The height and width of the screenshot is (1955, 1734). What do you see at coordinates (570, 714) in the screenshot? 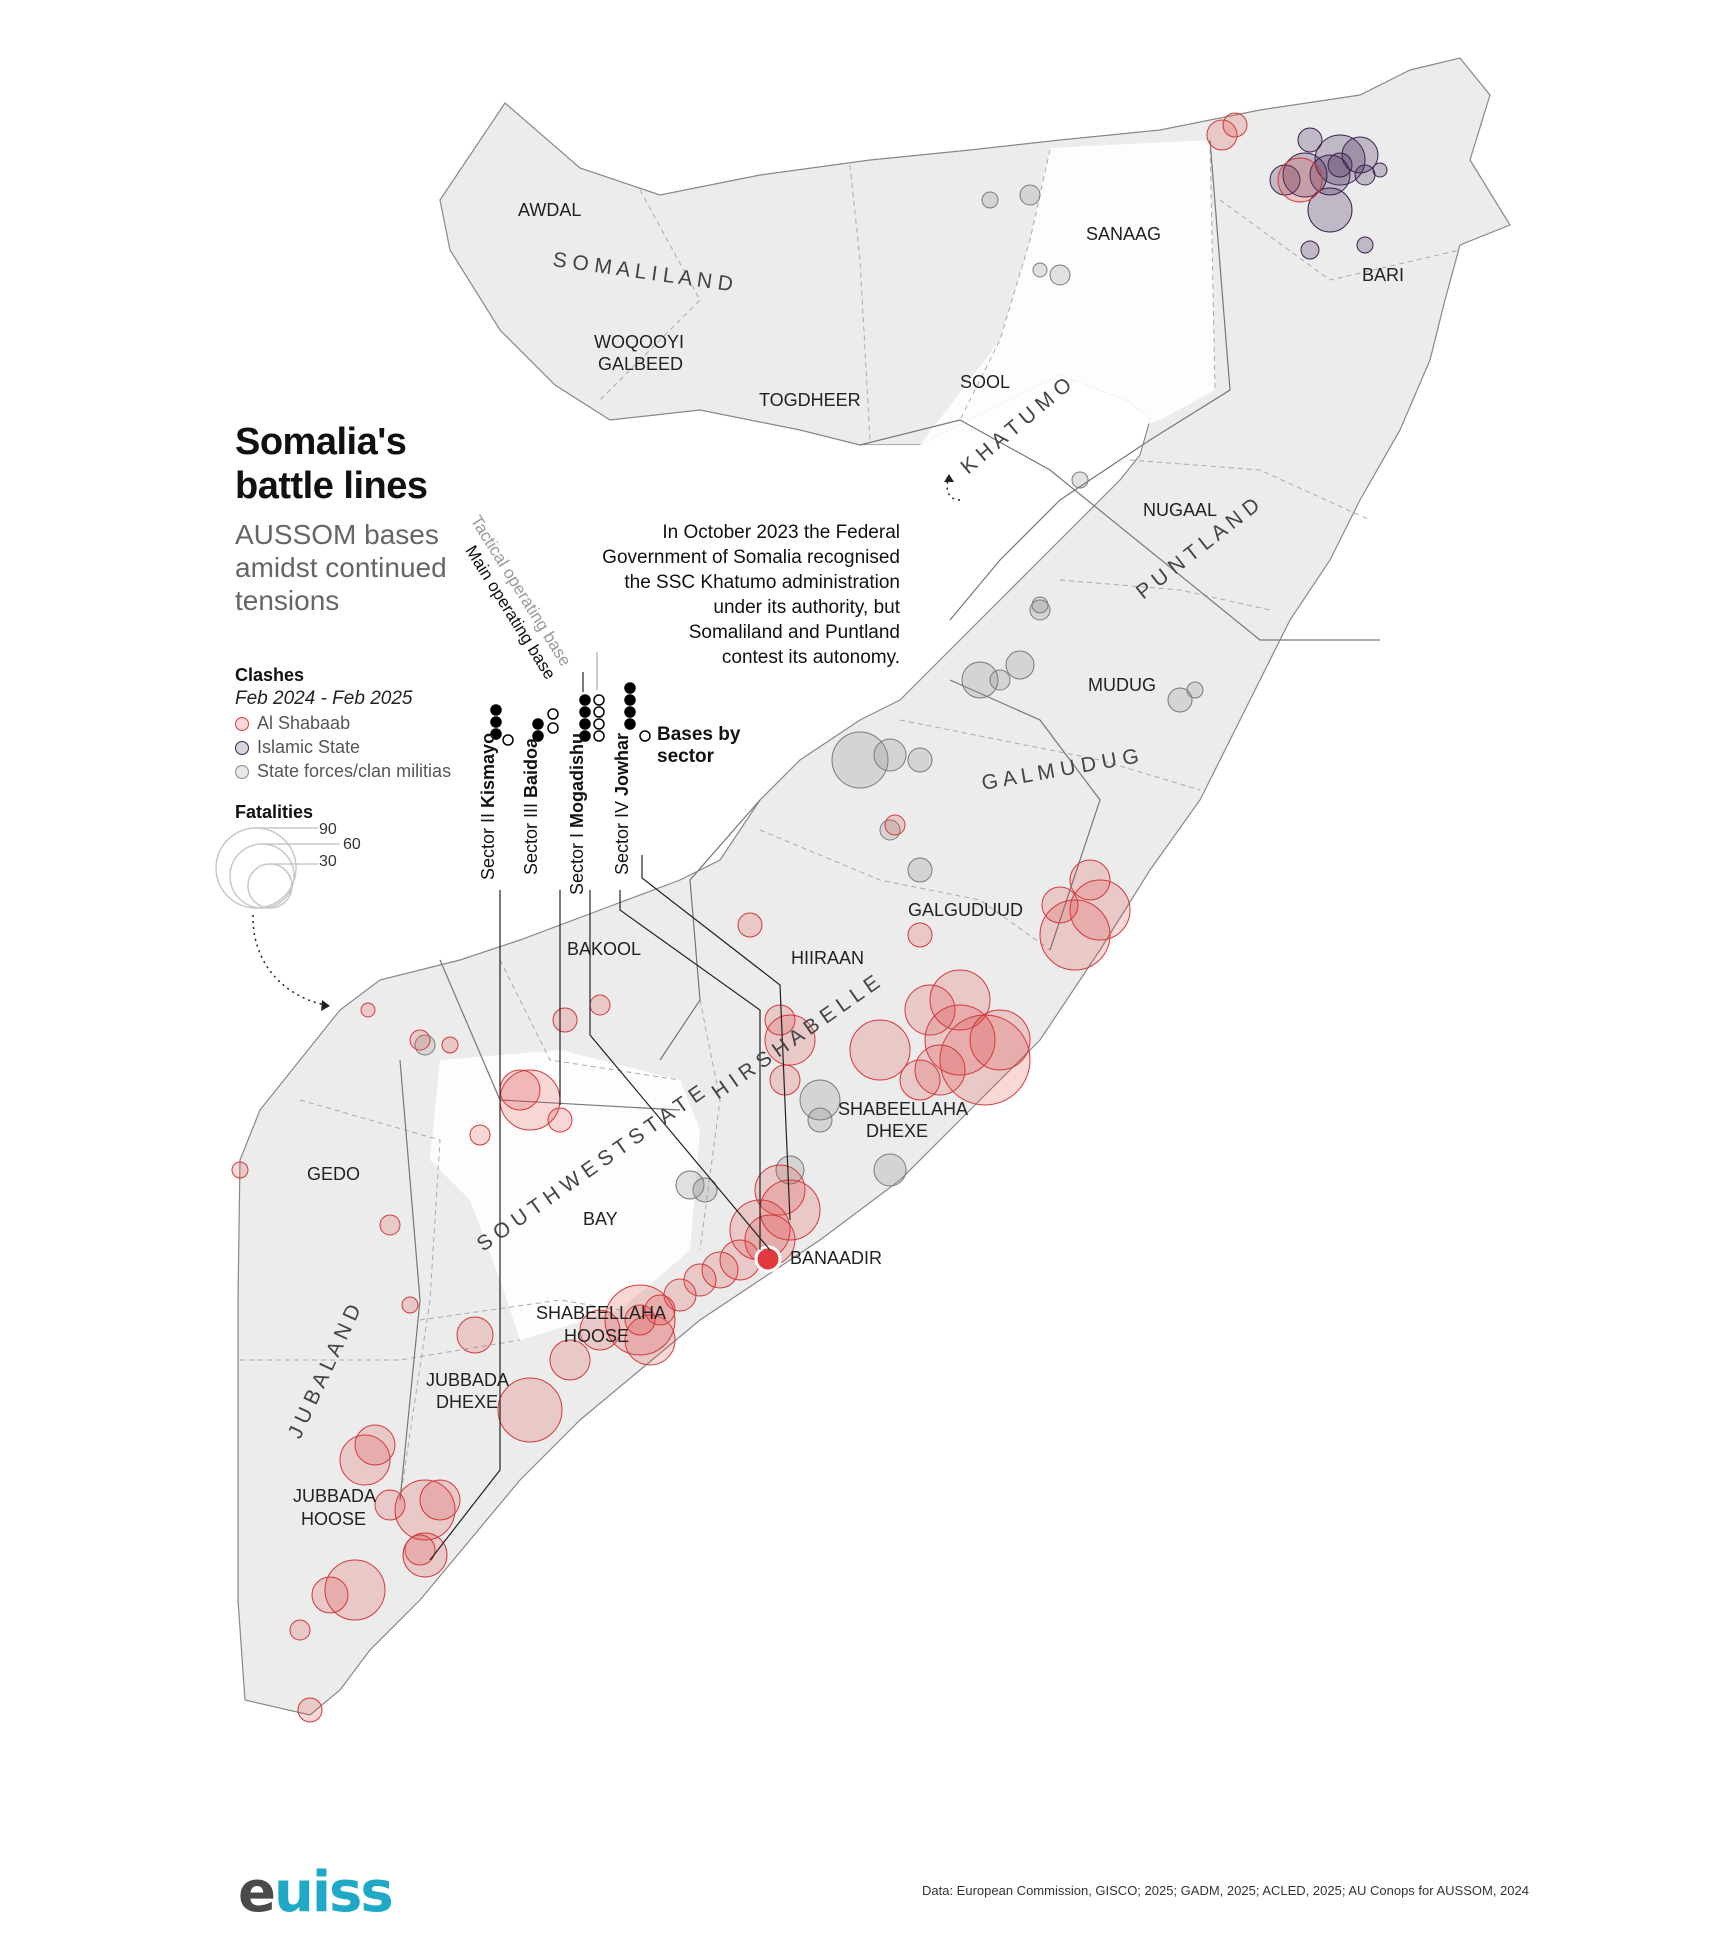
I see `sector-base-dots` at bounding box center [570, 714].